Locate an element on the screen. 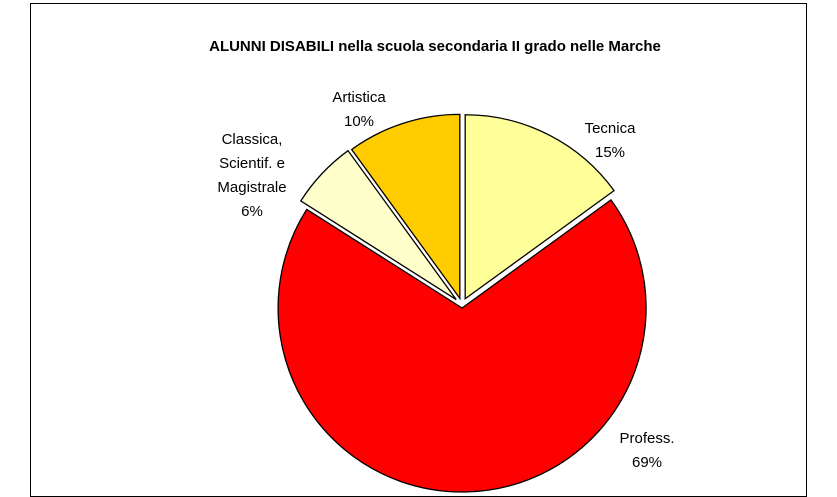 This screenshot has height=497, width=837. category-label: Profess. is located at coordinates (647, 438).